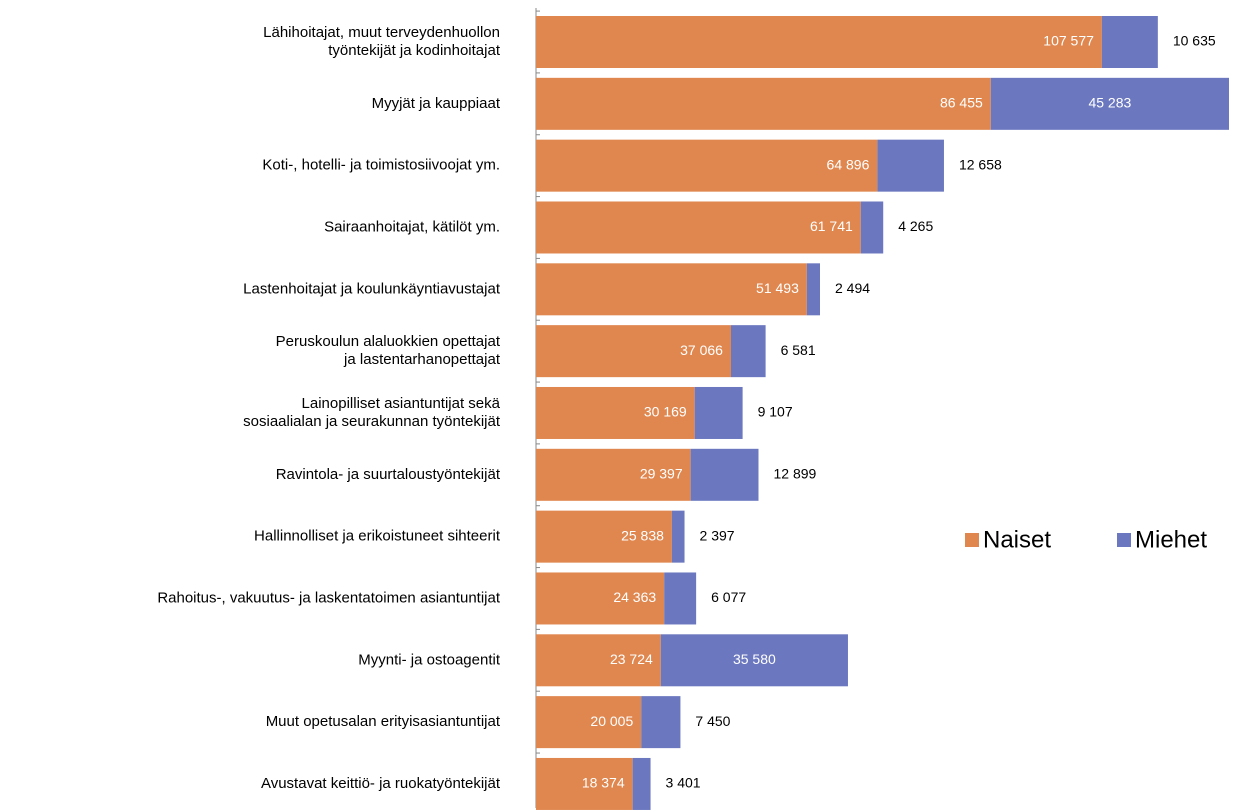 The image size is (1233, 812). What do you see at coordinates (429, 659) in the screenshot?
I see `category-label: Myynti- ja ostoagentit` at bounding box center [429, 659].